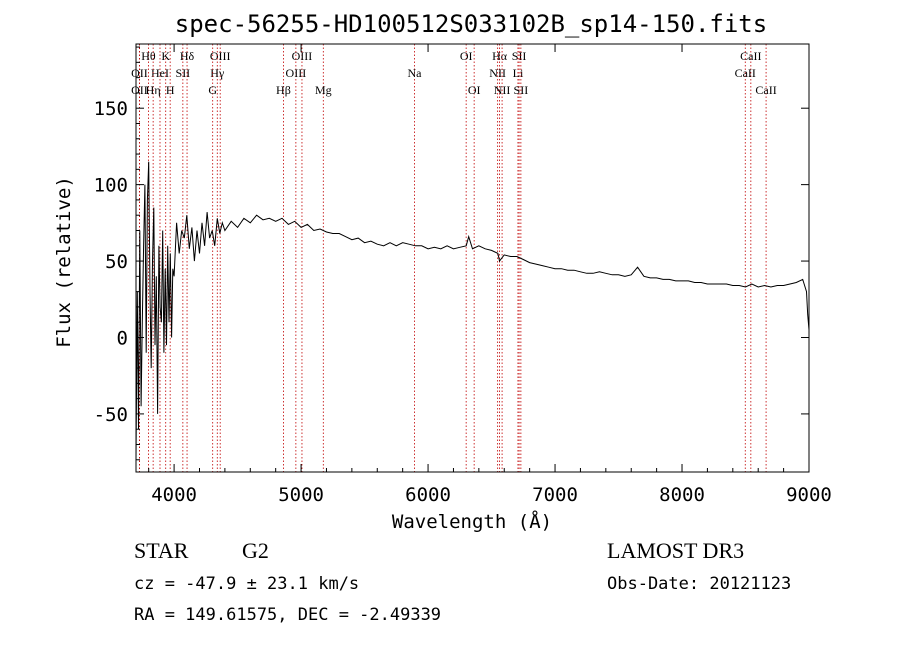 Image resolution: width=900 pixels, height=649 pixels. I want to click on line-label-10: Hγ, so click(217, 73).